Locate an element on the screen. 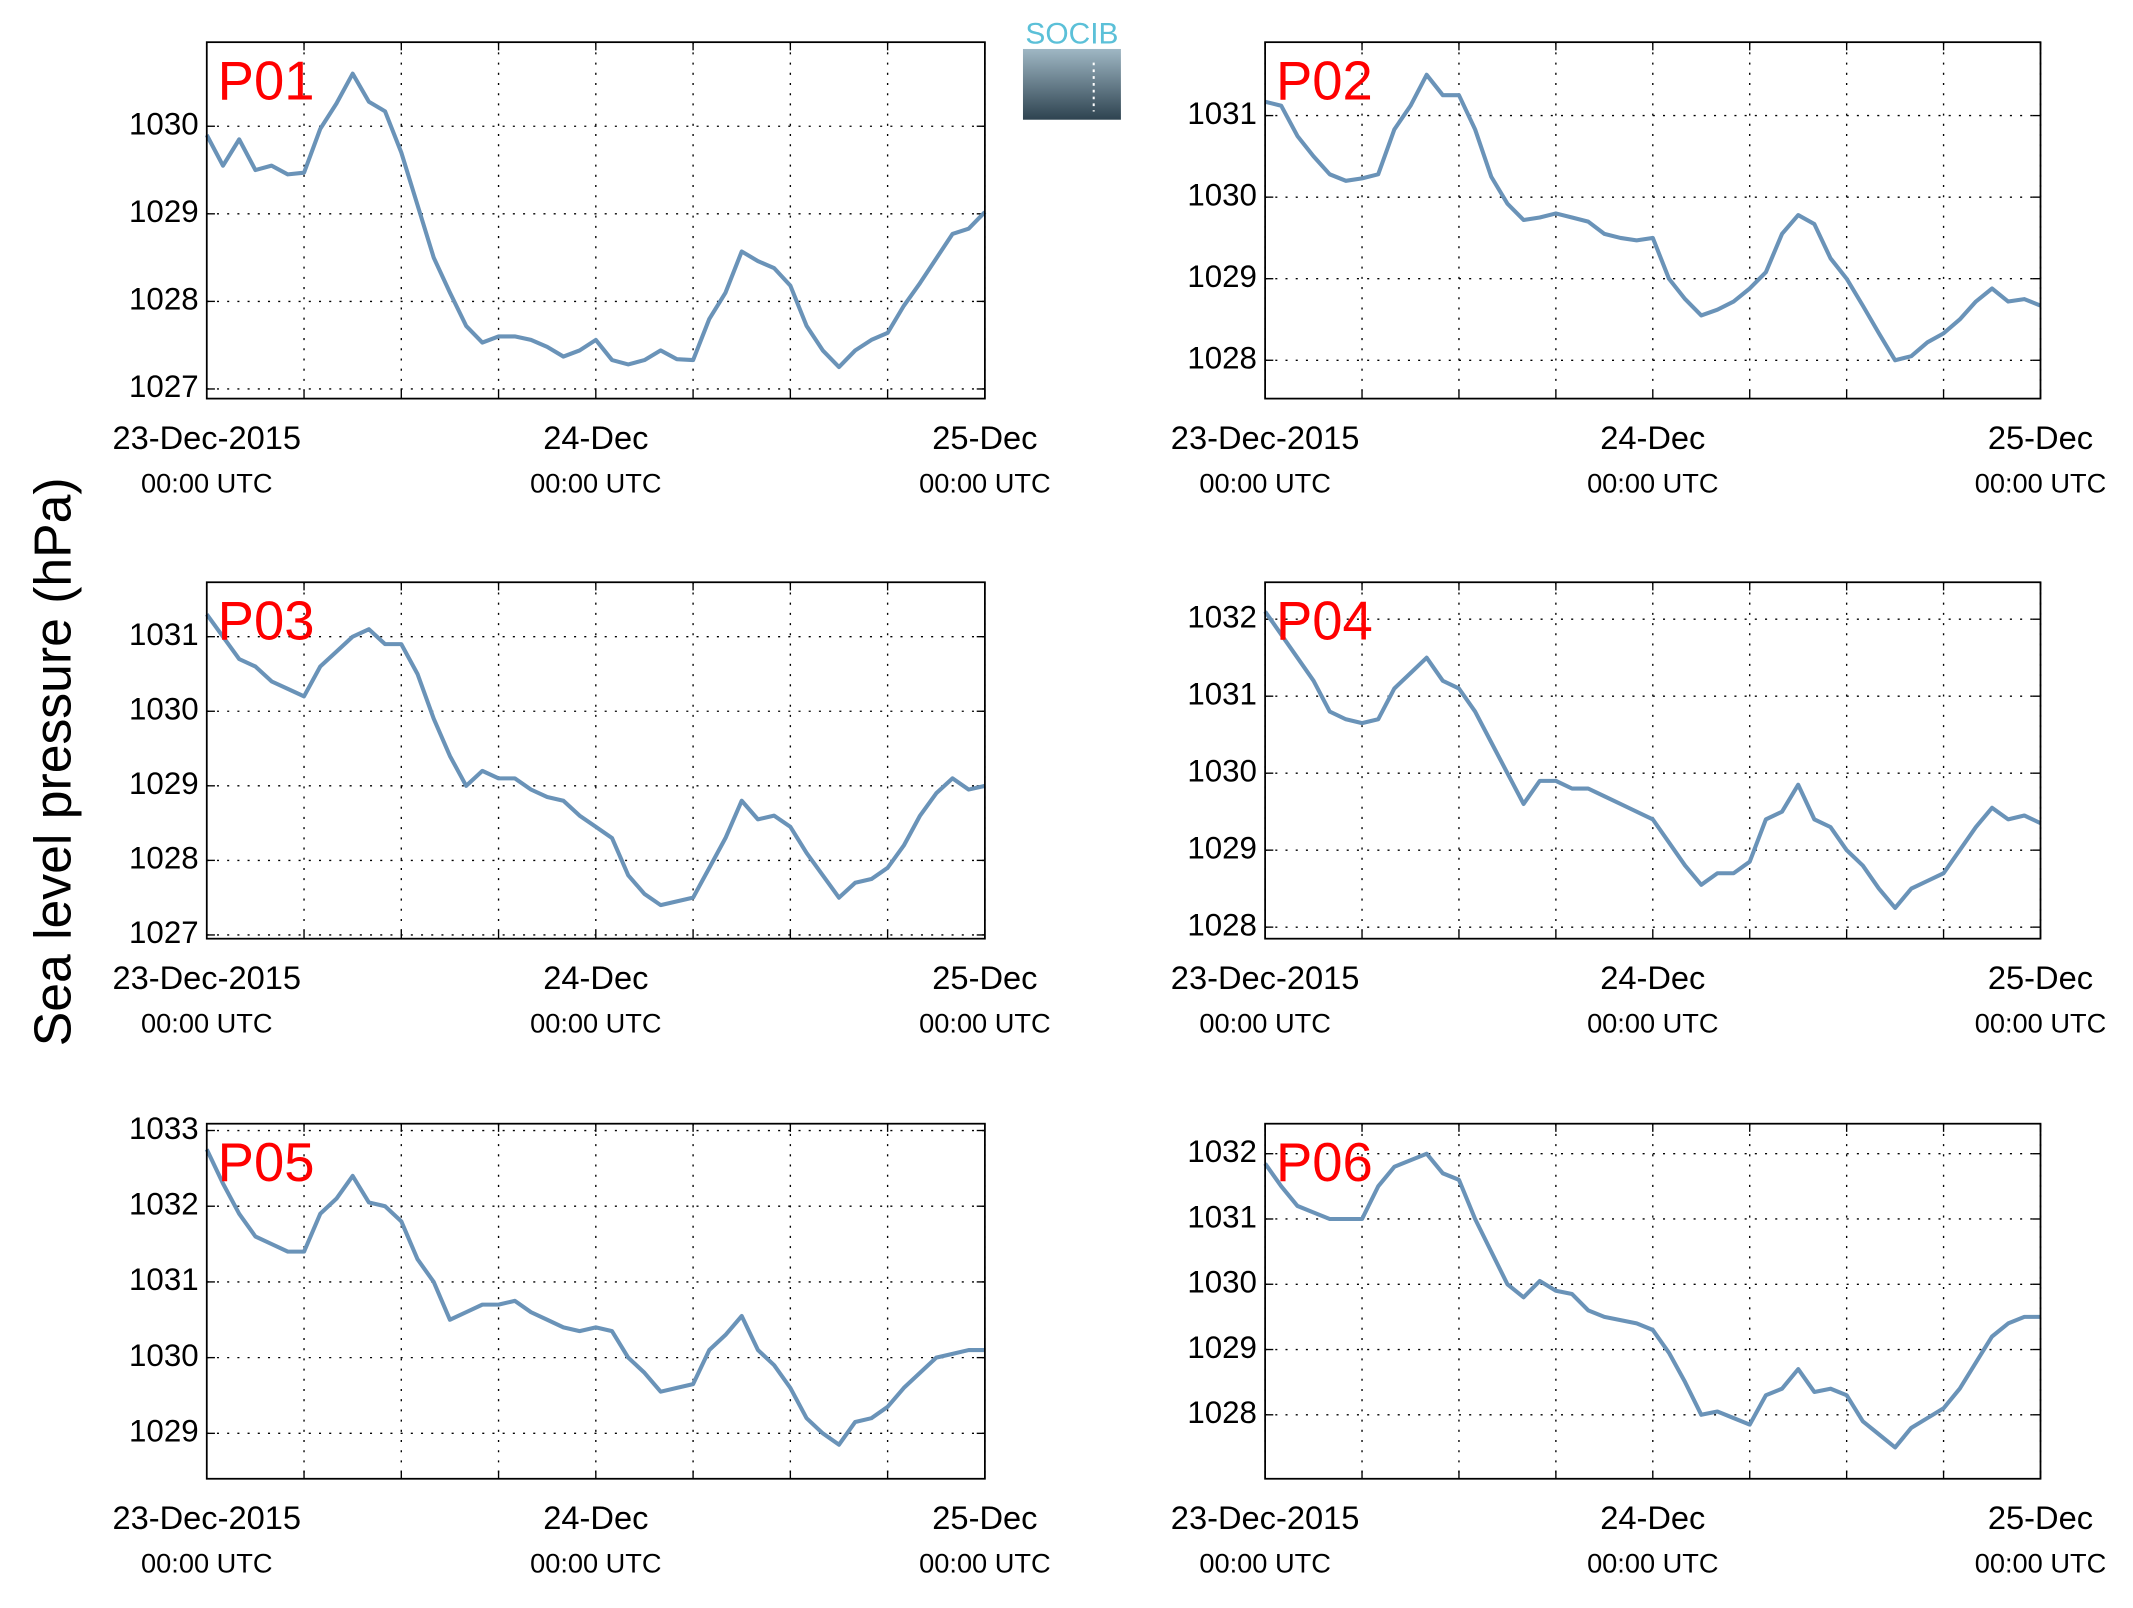  panel-title: P06 is located at coordinates (1324, 1162).